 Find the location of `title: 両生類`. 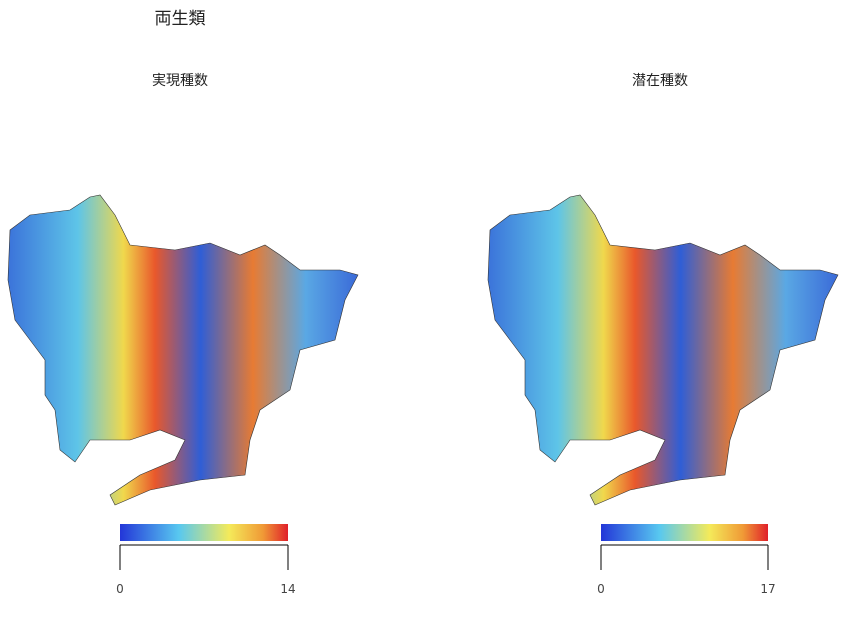

title: 両生類 is located at coordinates (180, 19).